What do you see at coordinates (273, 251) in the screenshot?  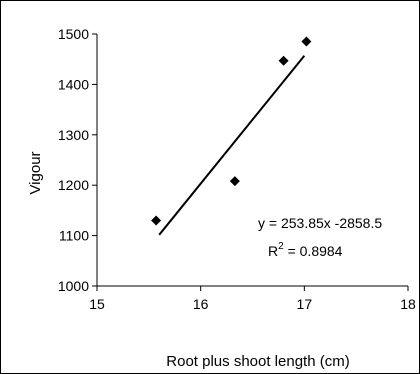 I see `r-squared-prefix: R` at bounding box center [273, 251].